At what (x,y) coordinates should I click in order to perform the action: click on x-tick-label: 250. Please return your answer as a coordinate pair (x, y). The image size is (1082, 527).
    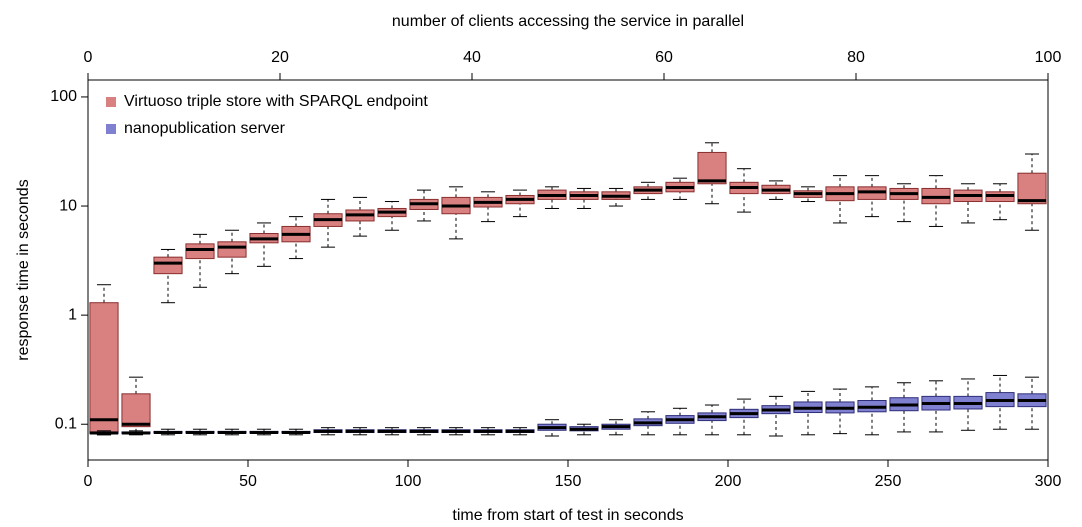
    Looking at the image, I should click on (888, 481).